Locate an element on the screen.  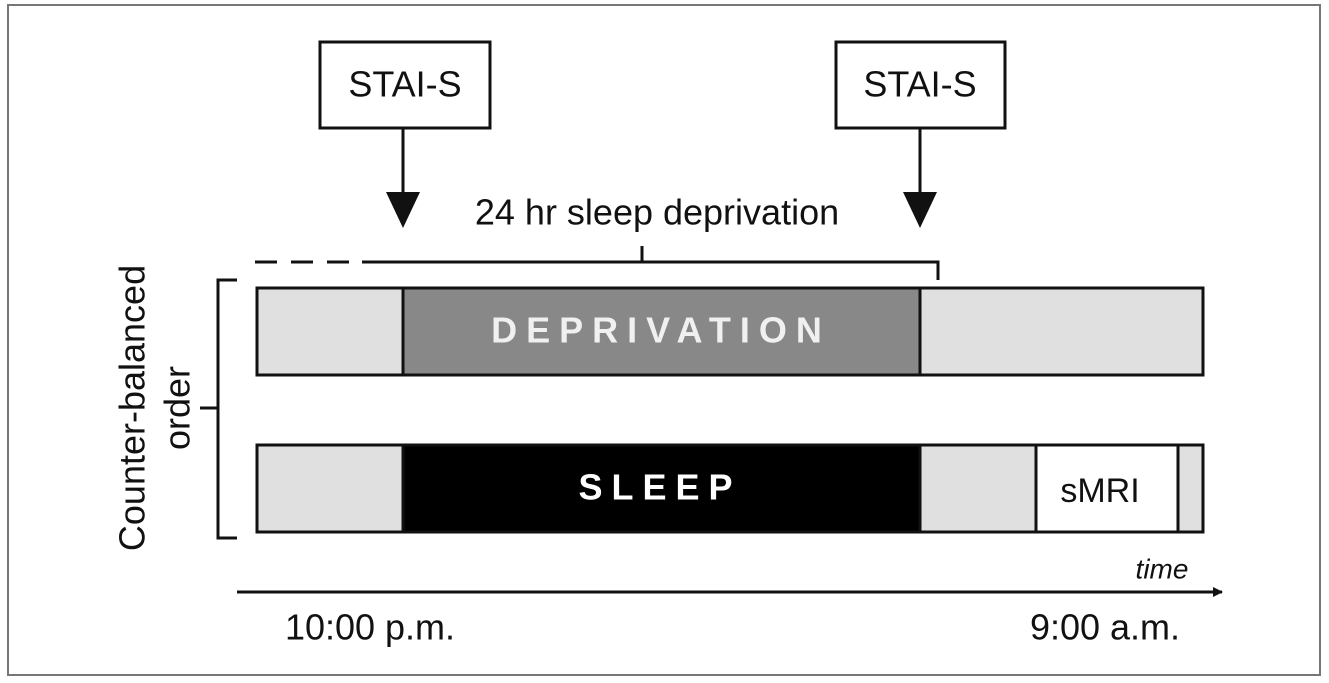
time-label: time is located at coordinates (1162, 568).